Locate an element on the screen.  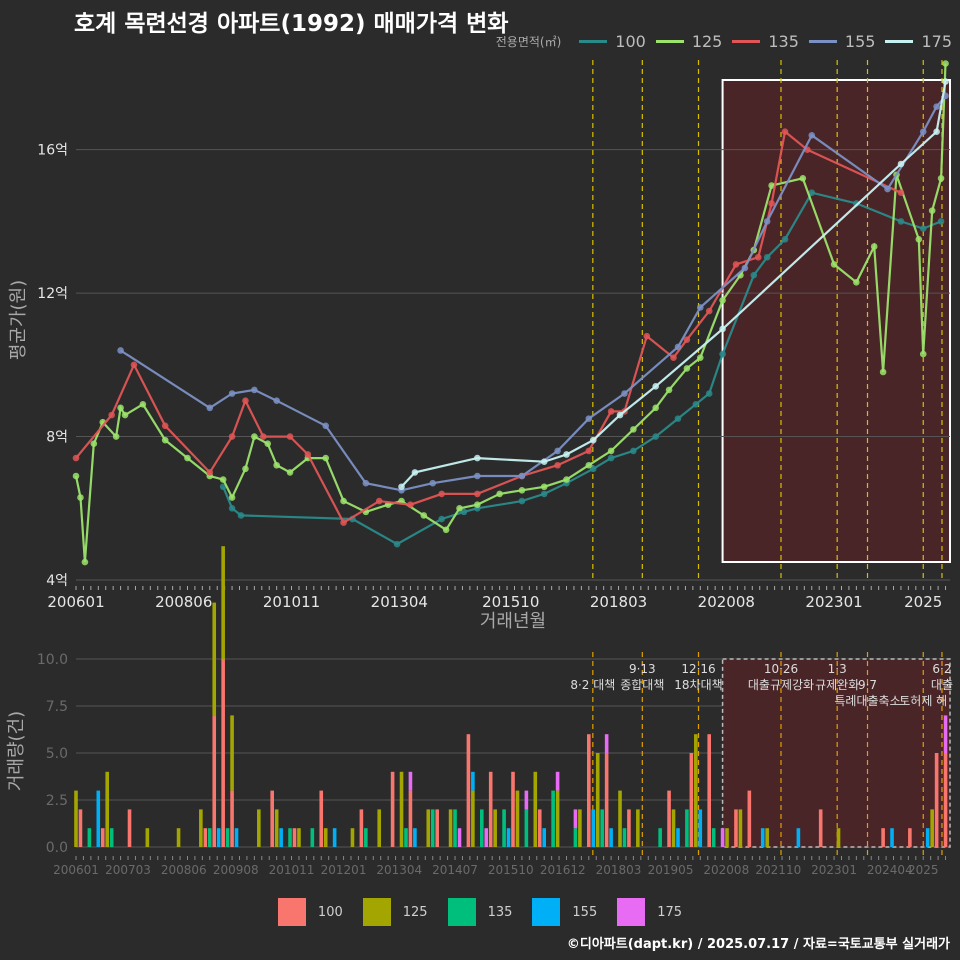
y-axis-label: 거래량(건) is located at coordinates (16, 751).